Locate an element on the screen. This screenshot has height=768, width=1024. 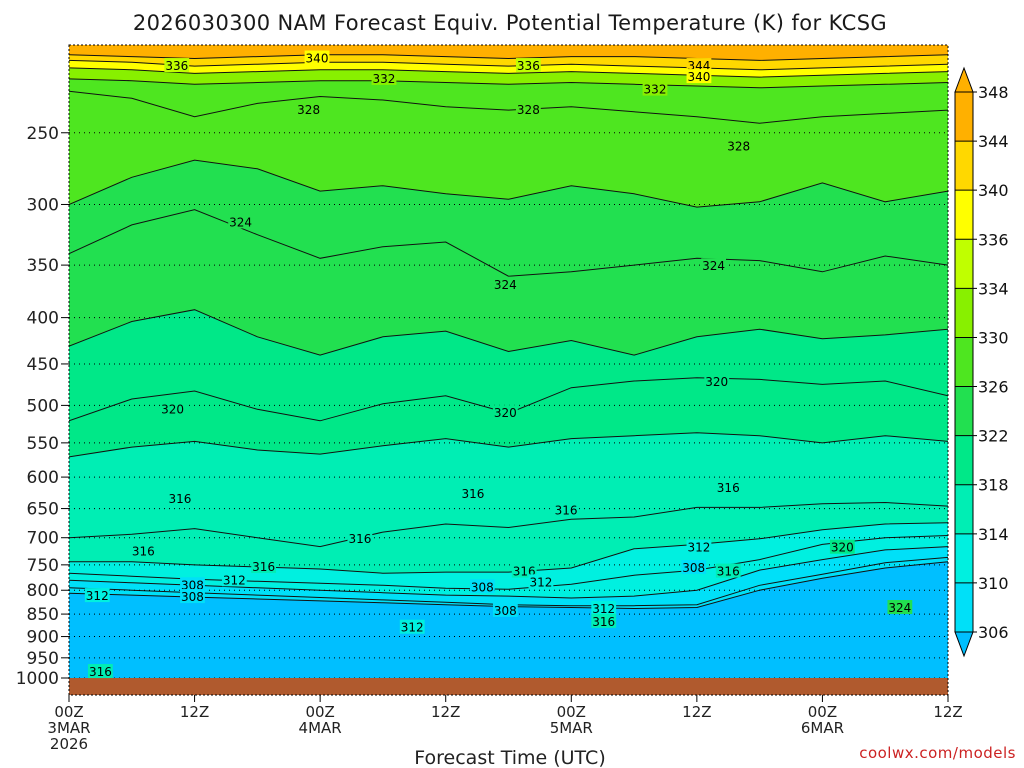
contour-label-text: 340 is located at coordinates (698, 77).